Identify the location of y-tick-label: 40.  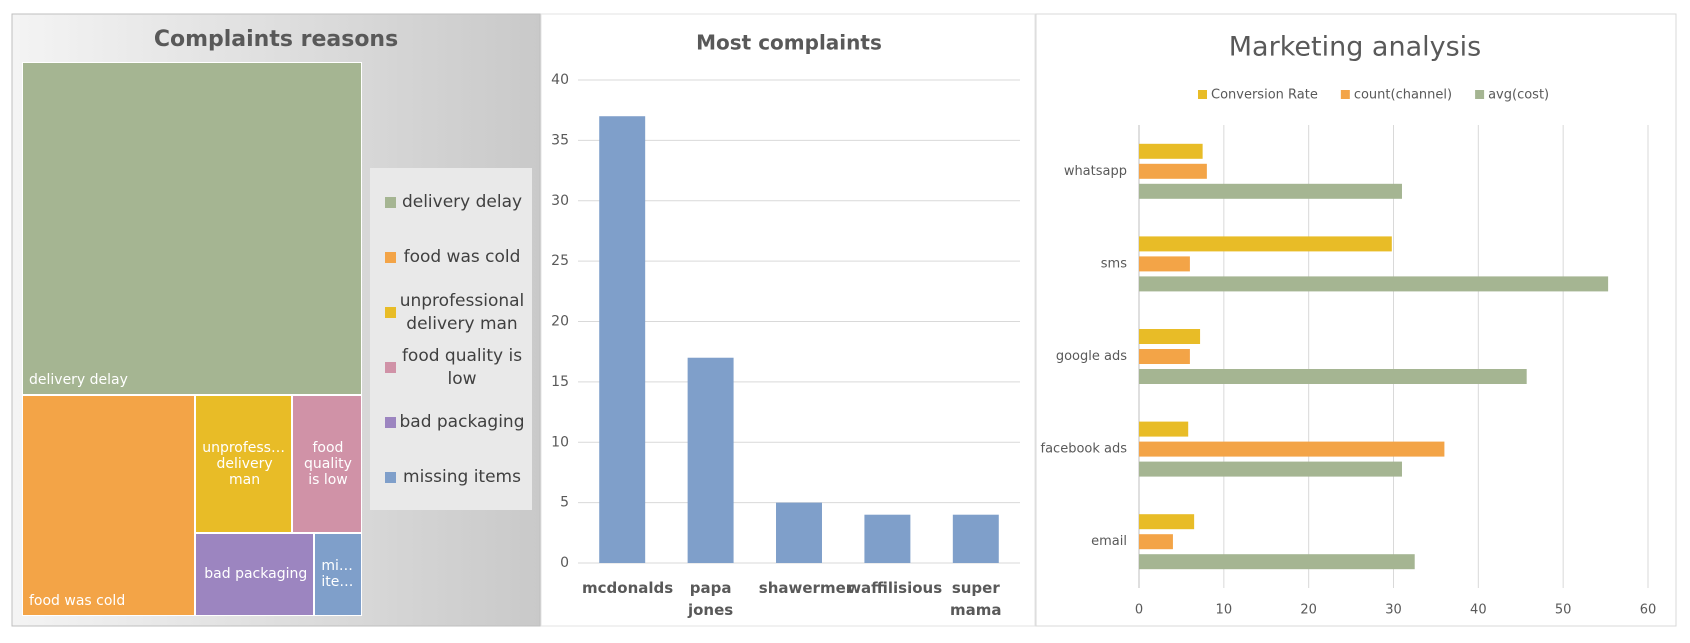
(560, 80).